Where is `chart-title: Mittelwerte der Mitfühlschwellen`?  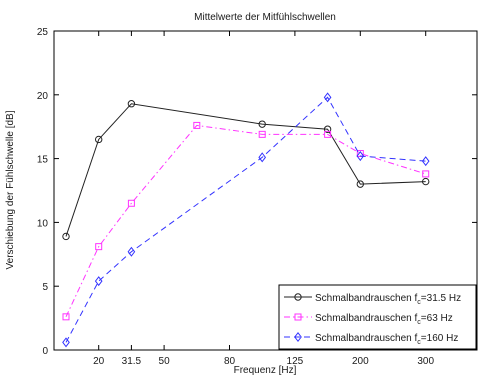
chart-title: Mittelwerte der Mitfühlschwellen is located at coordinates (265, 17).